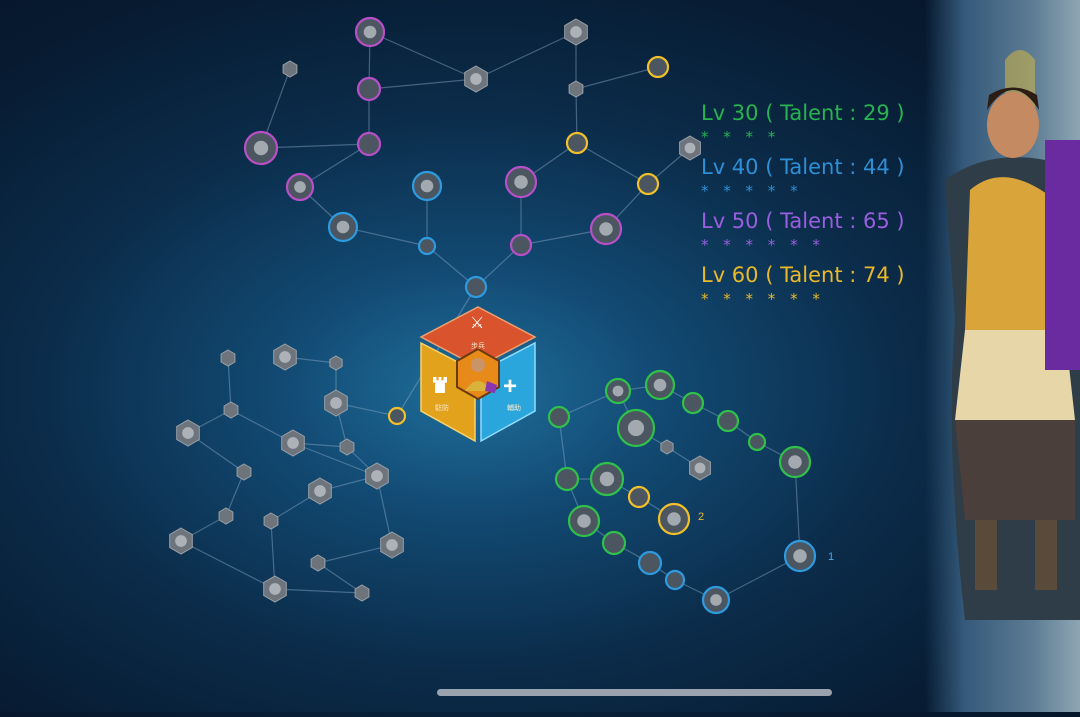 Image resolution: width=1080 pixels, height=717 pixels. I want to click on garrison-label: 駐防, so click(442, 408).